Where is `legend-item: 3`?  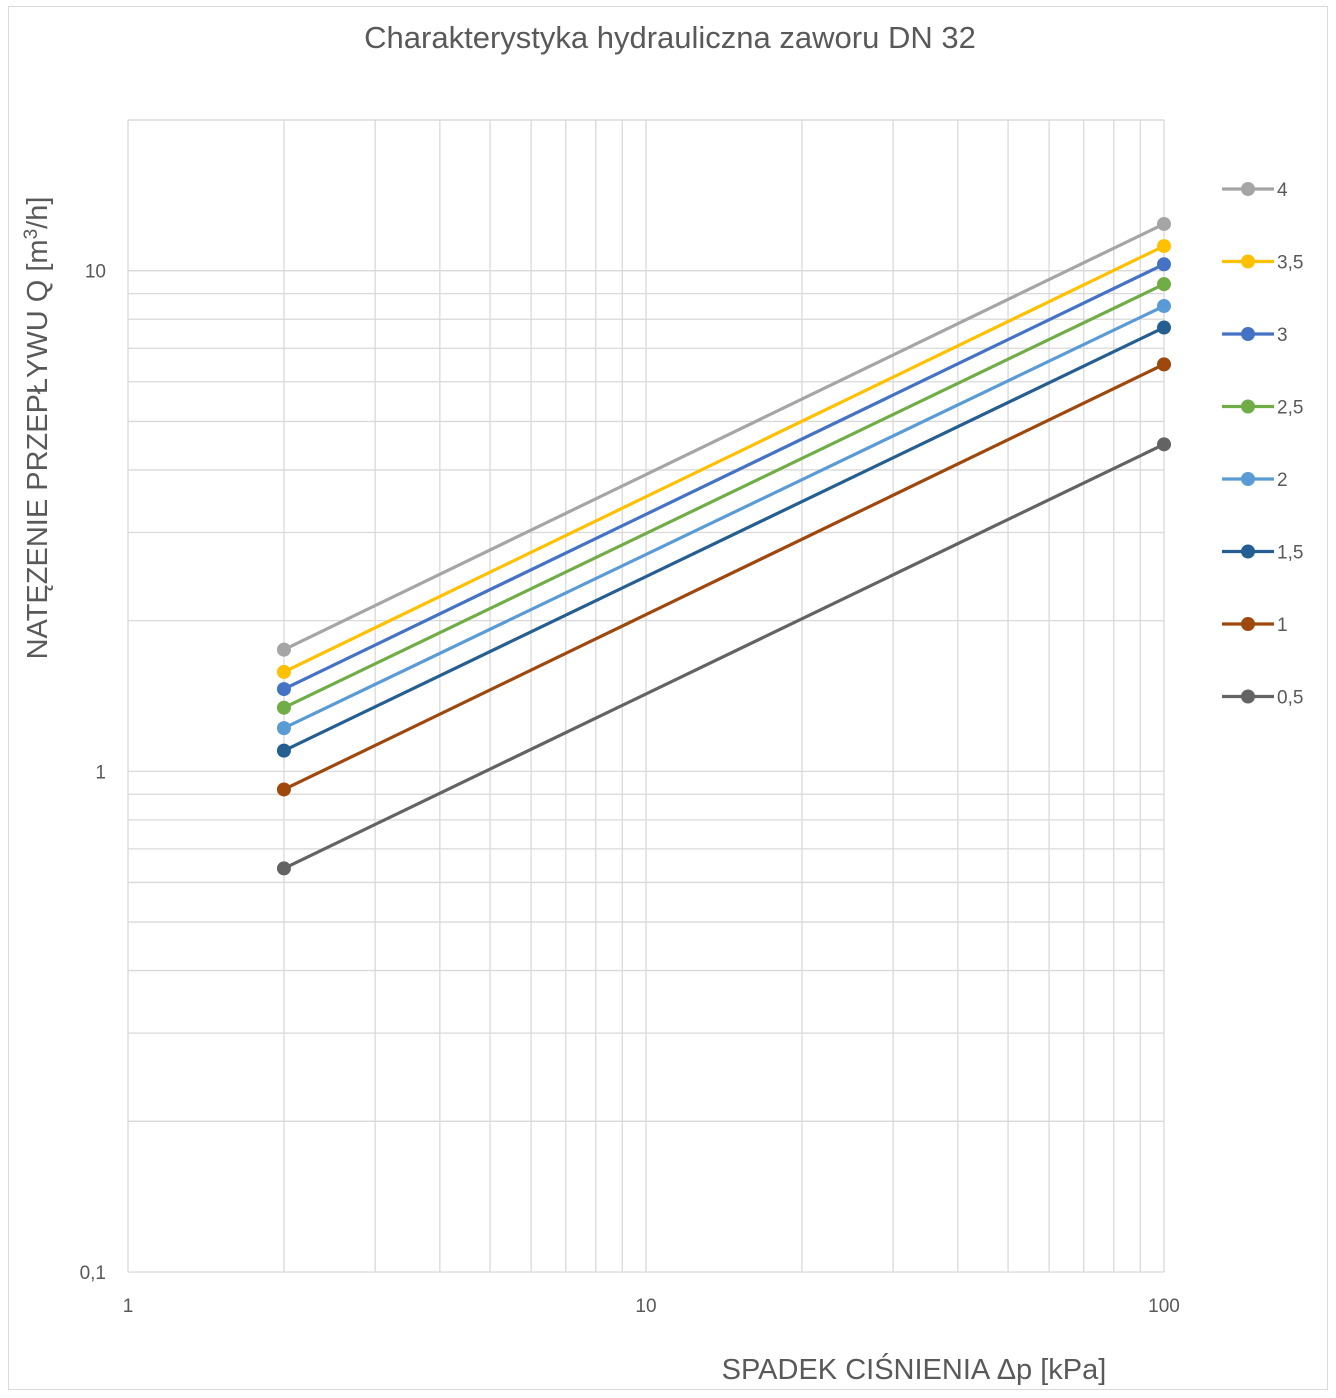
legend-item: 3 is located at coordinates (1255, 335).